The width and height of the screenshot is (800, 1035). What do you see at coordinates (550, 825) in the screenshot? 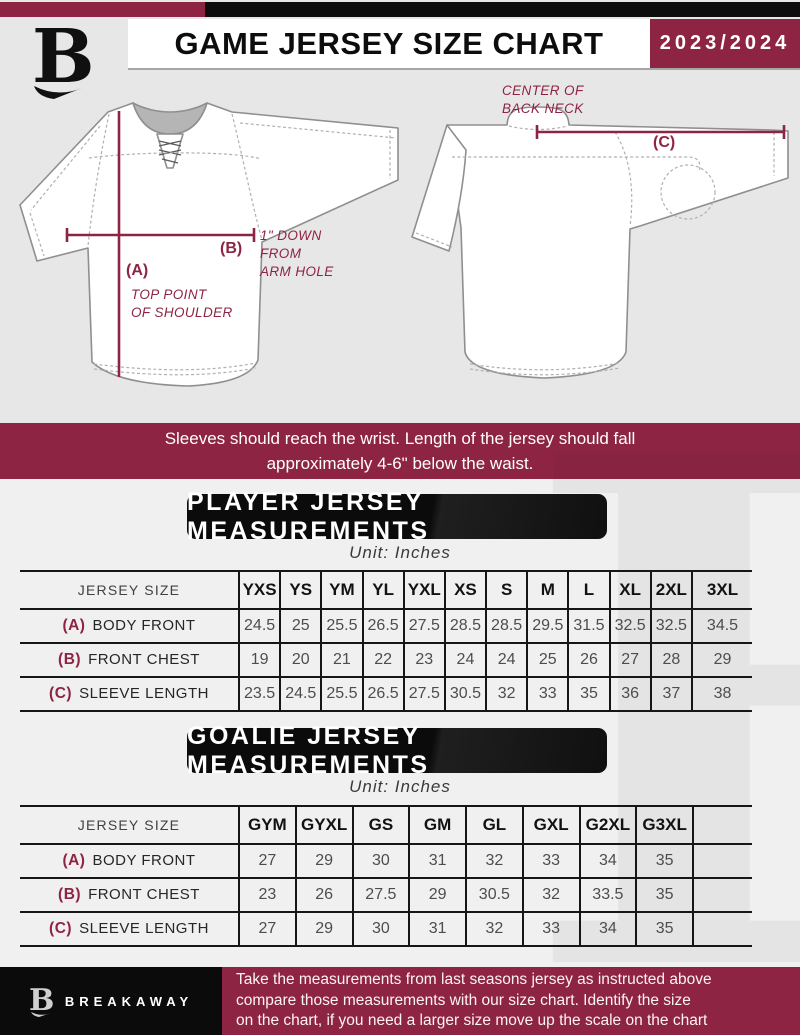
I see `size-column-header: GXL` at bounding box center [550, 825].